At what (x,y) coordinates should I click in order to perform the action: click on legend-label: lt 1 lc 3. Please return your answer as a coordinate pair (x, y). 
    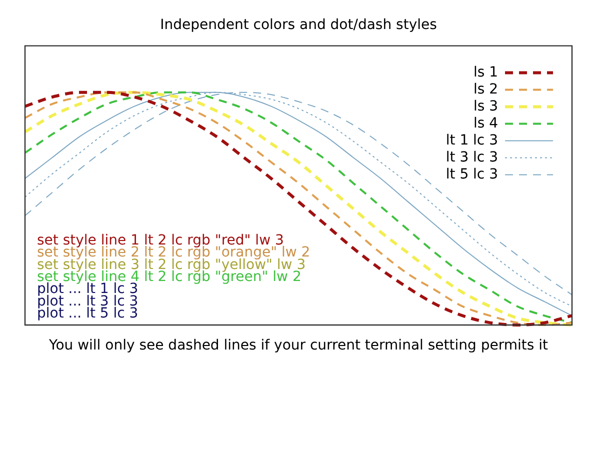
    Looking at the image, I should click on (472, 140).